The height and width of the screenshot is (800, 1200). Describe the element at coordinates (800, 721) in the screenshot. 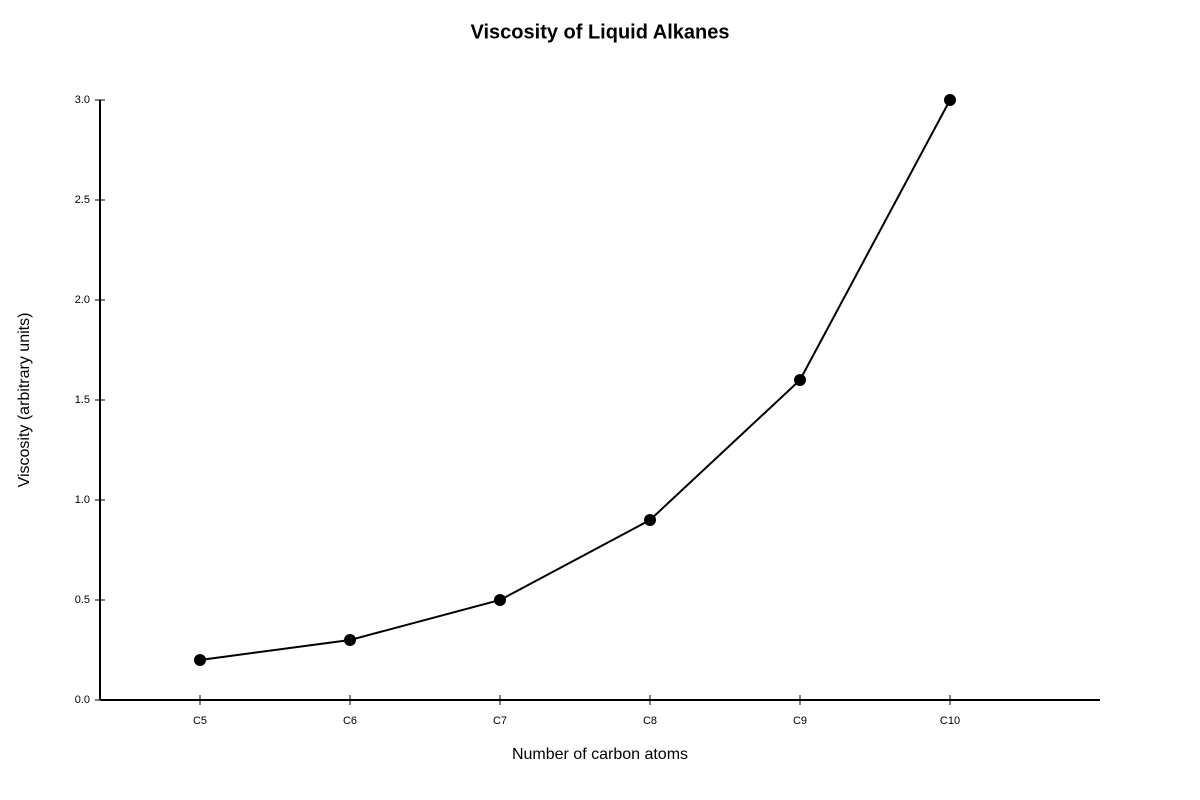

I see `x-tick-label: C9` at that location.